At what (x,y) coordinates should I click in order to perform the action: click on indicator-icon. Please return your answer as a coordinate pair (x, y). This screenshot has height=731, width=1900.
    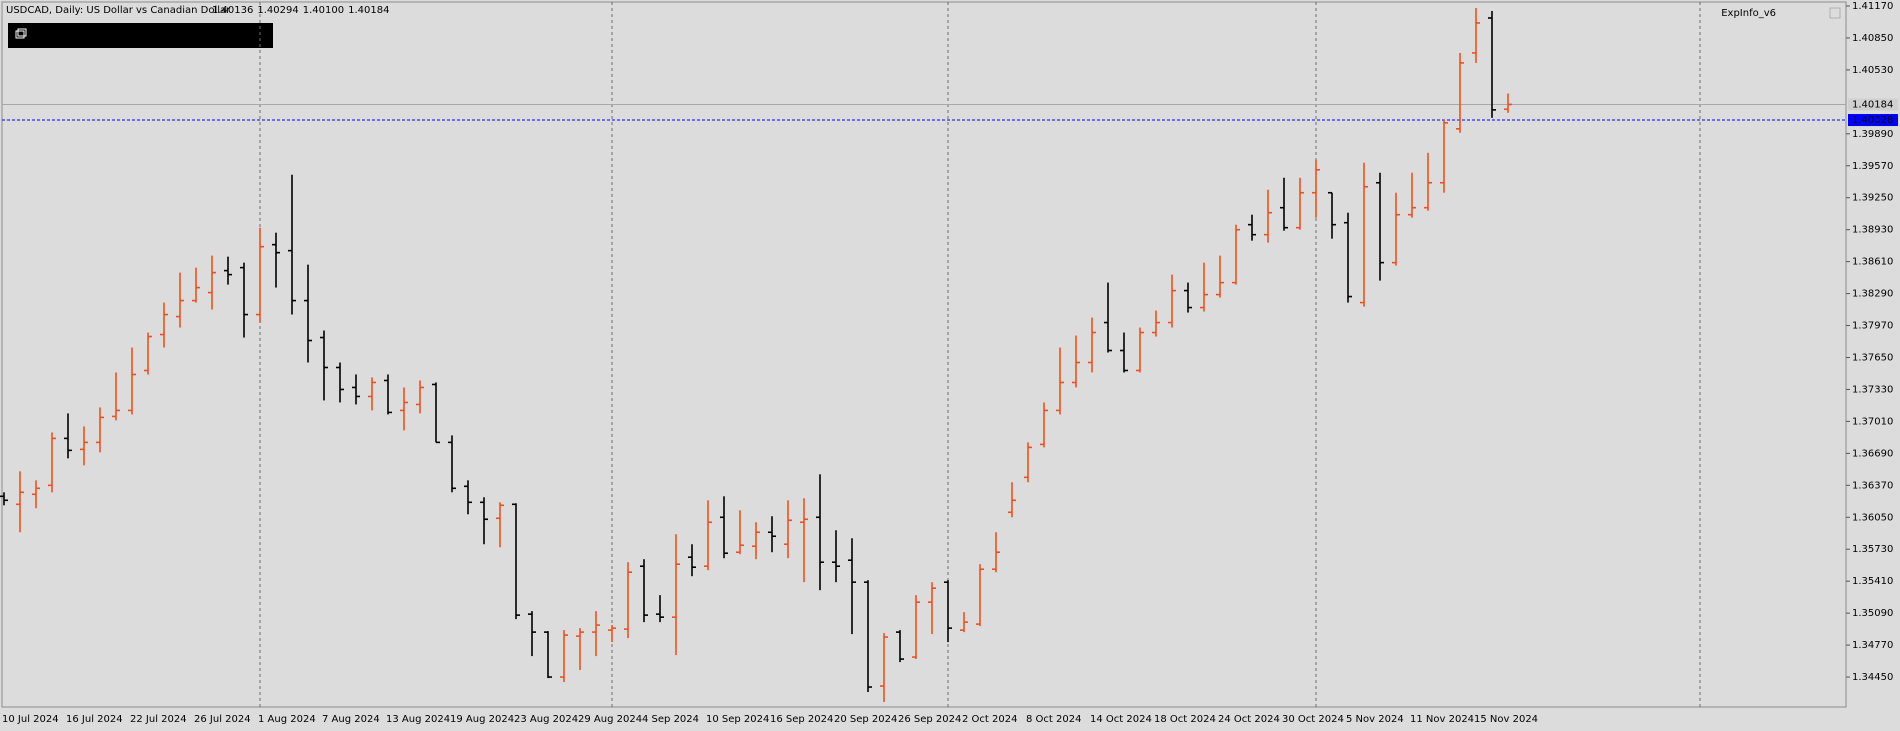
    Looking at the image, I should click on (1835, 13).